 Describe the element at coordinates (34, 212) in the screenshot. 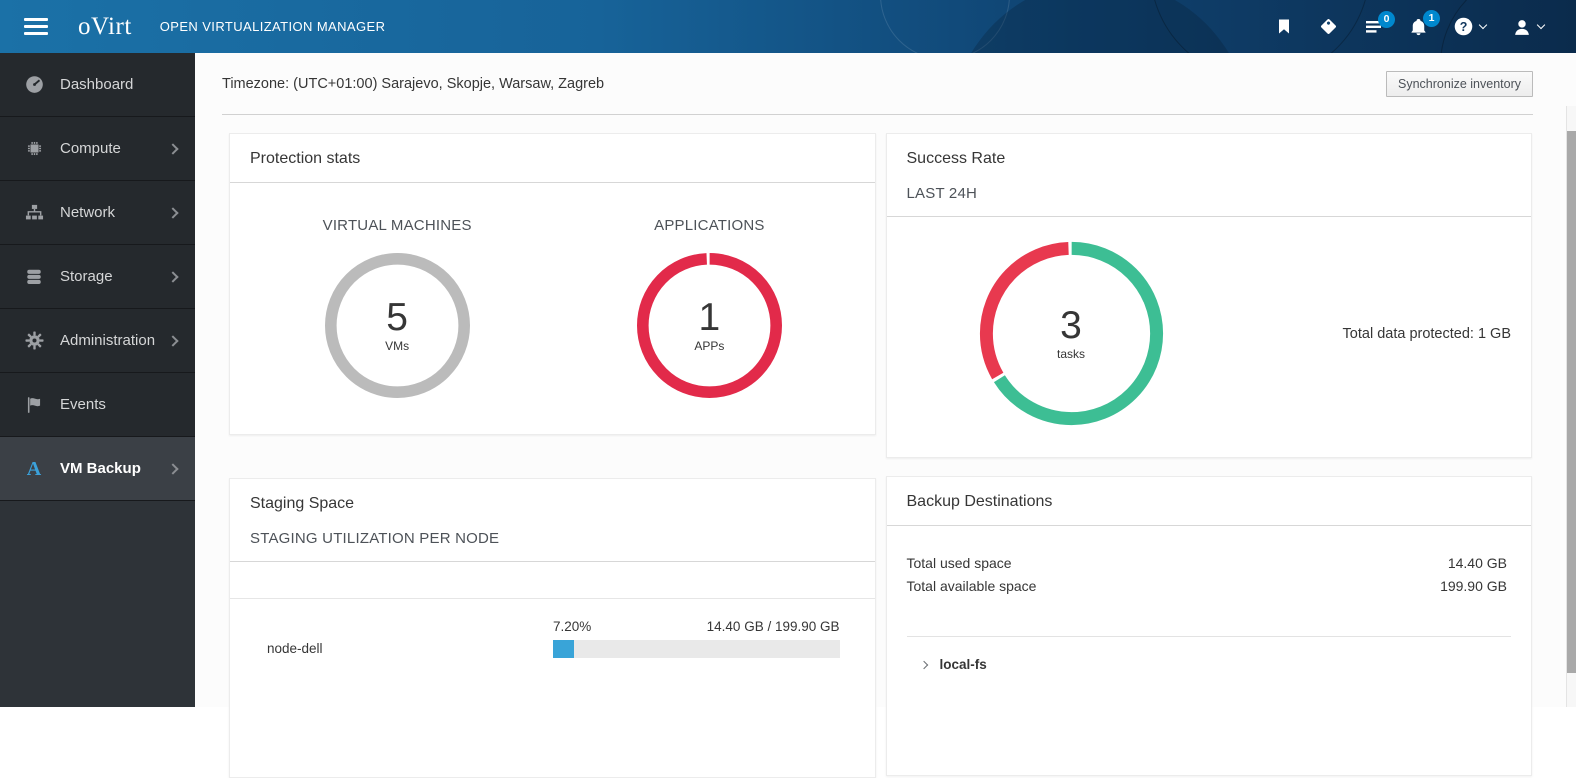

I see `sitemap-icon` at that location.